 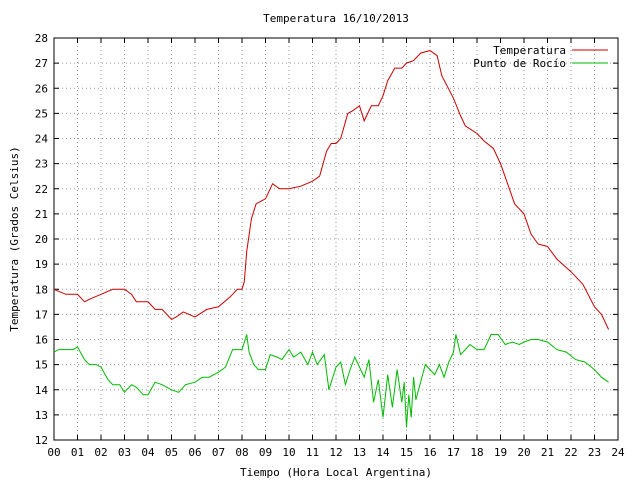 I want to click on x-tick-label: 15, so click(x=406, y=452).